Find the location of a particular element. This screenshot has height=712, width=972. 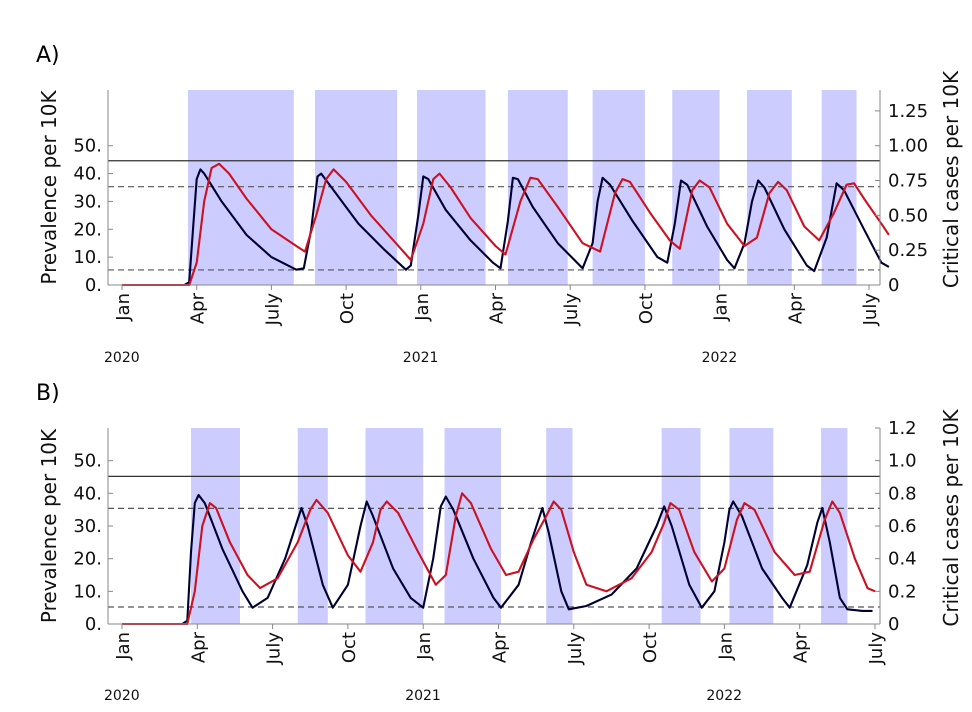

panel-b-year-label-1: 2021 is located at coordinates (423, 696).